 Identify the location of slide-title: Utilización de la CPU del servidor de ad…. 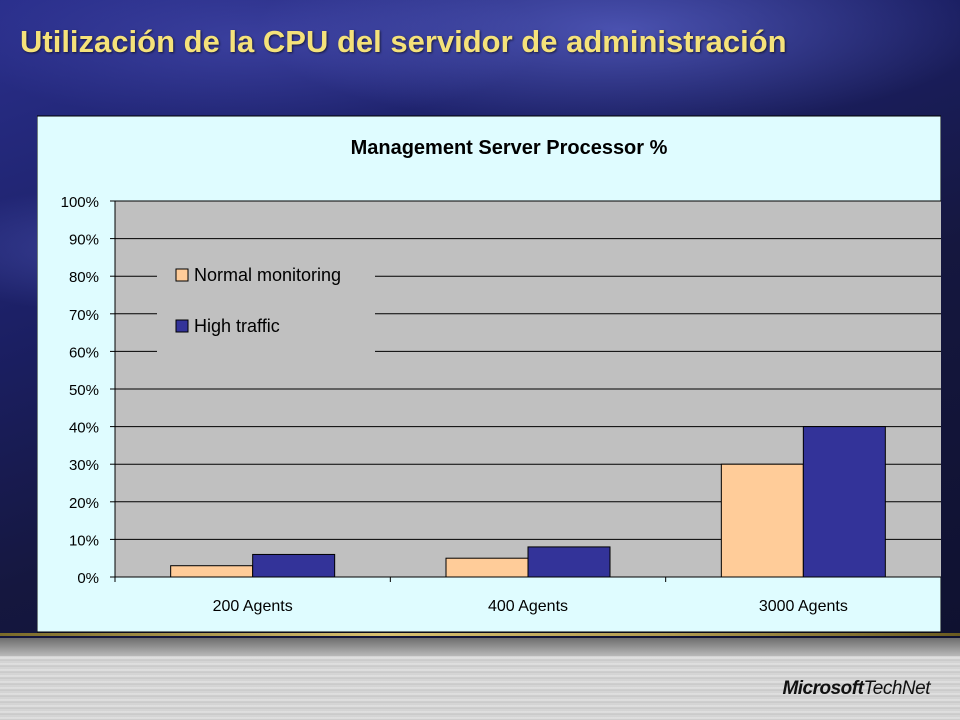
(403, 41).